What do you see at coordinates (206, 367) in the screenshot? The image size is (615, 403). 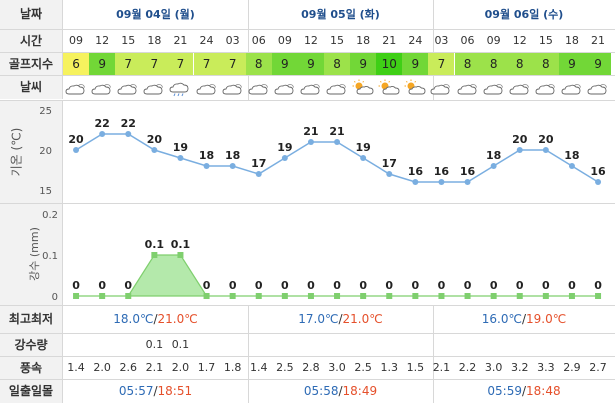 I see `wind-cell: 1.7` at bounding box center [206, 367].